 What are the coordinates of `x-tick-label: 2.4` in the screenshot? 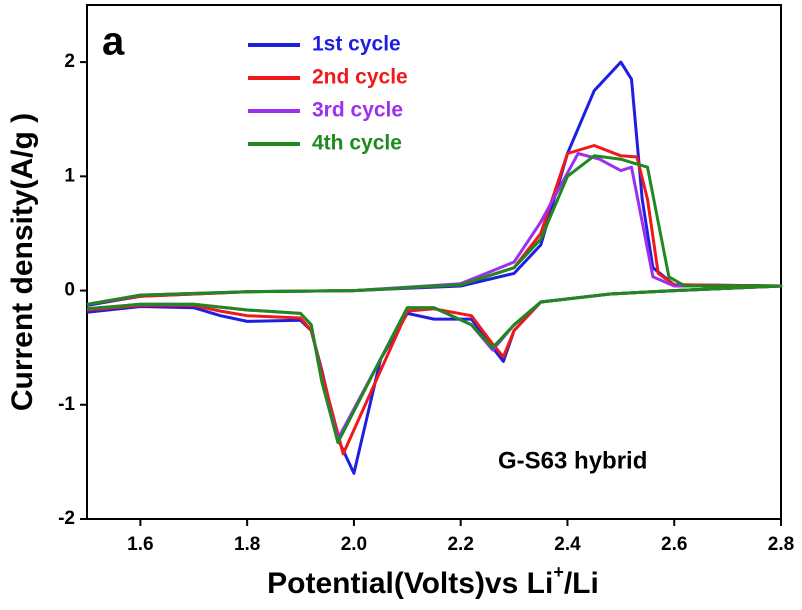 It's located at (567, 544).